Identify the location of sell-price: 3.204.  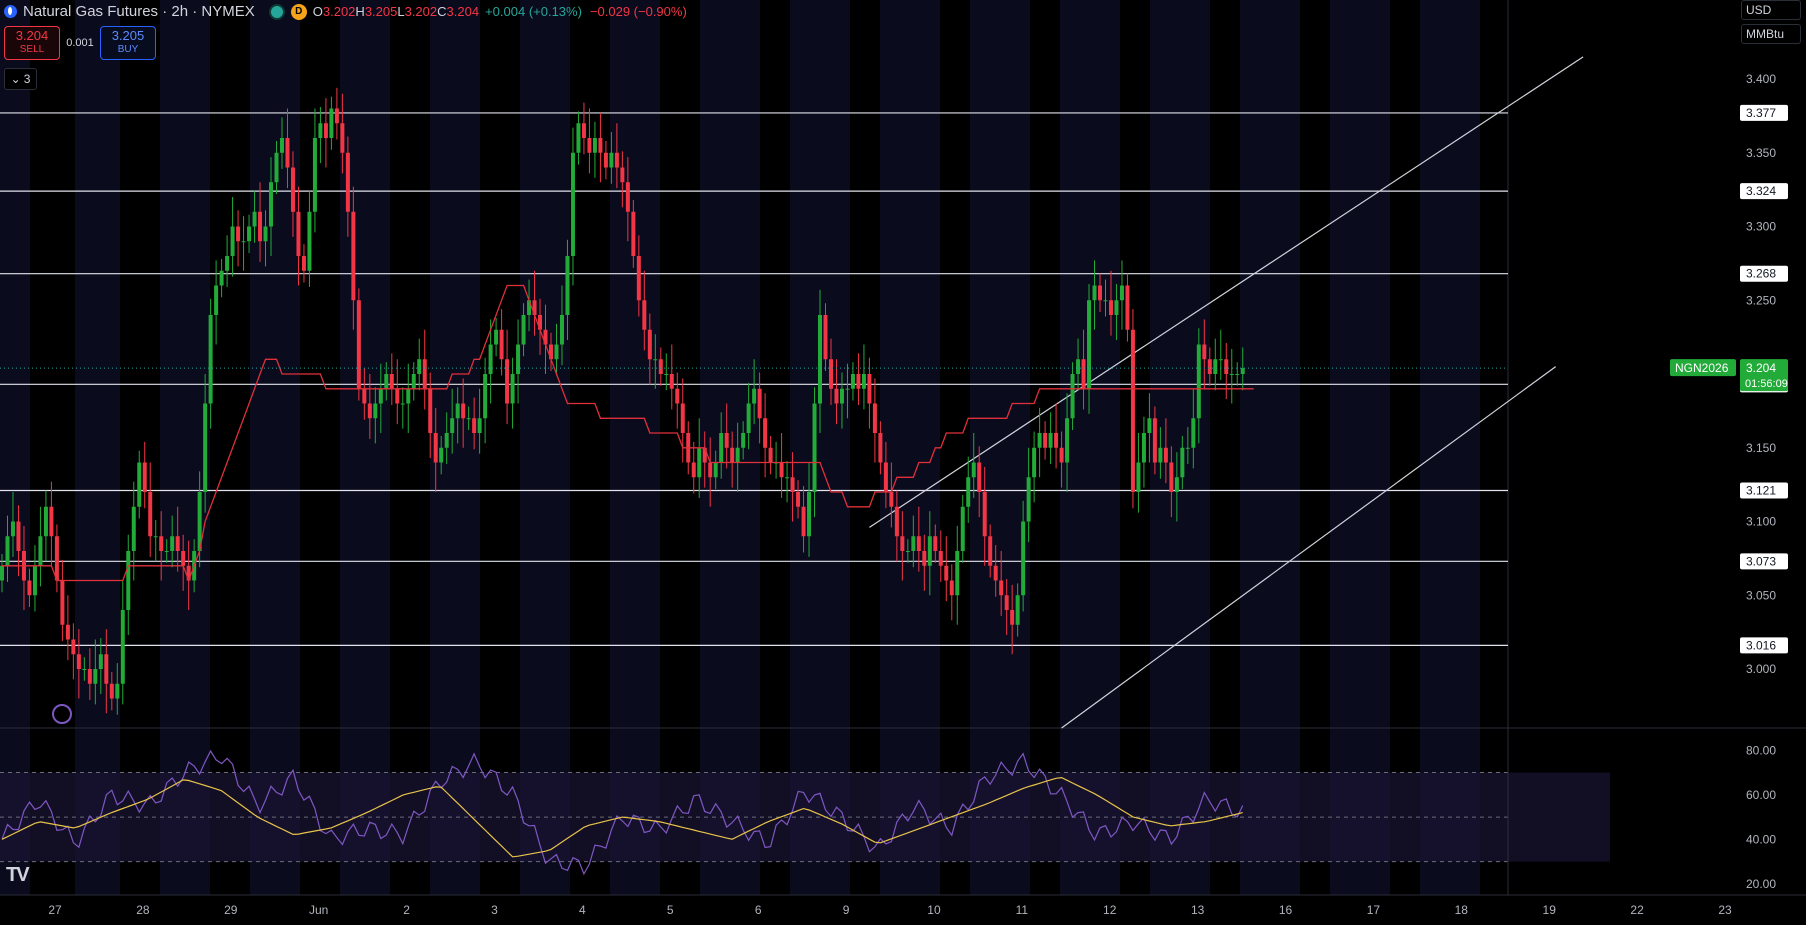
(32, 35).